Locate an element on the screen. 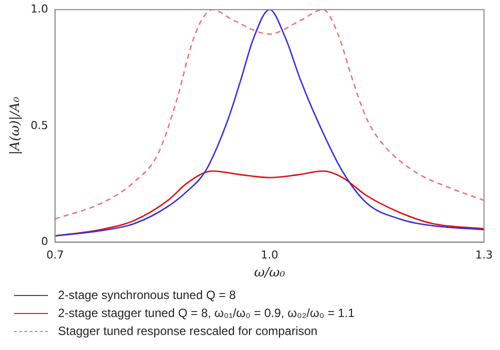  legend-label: 2-stage synchronous tuned Q = 8 is located at coordinates (147, 295).